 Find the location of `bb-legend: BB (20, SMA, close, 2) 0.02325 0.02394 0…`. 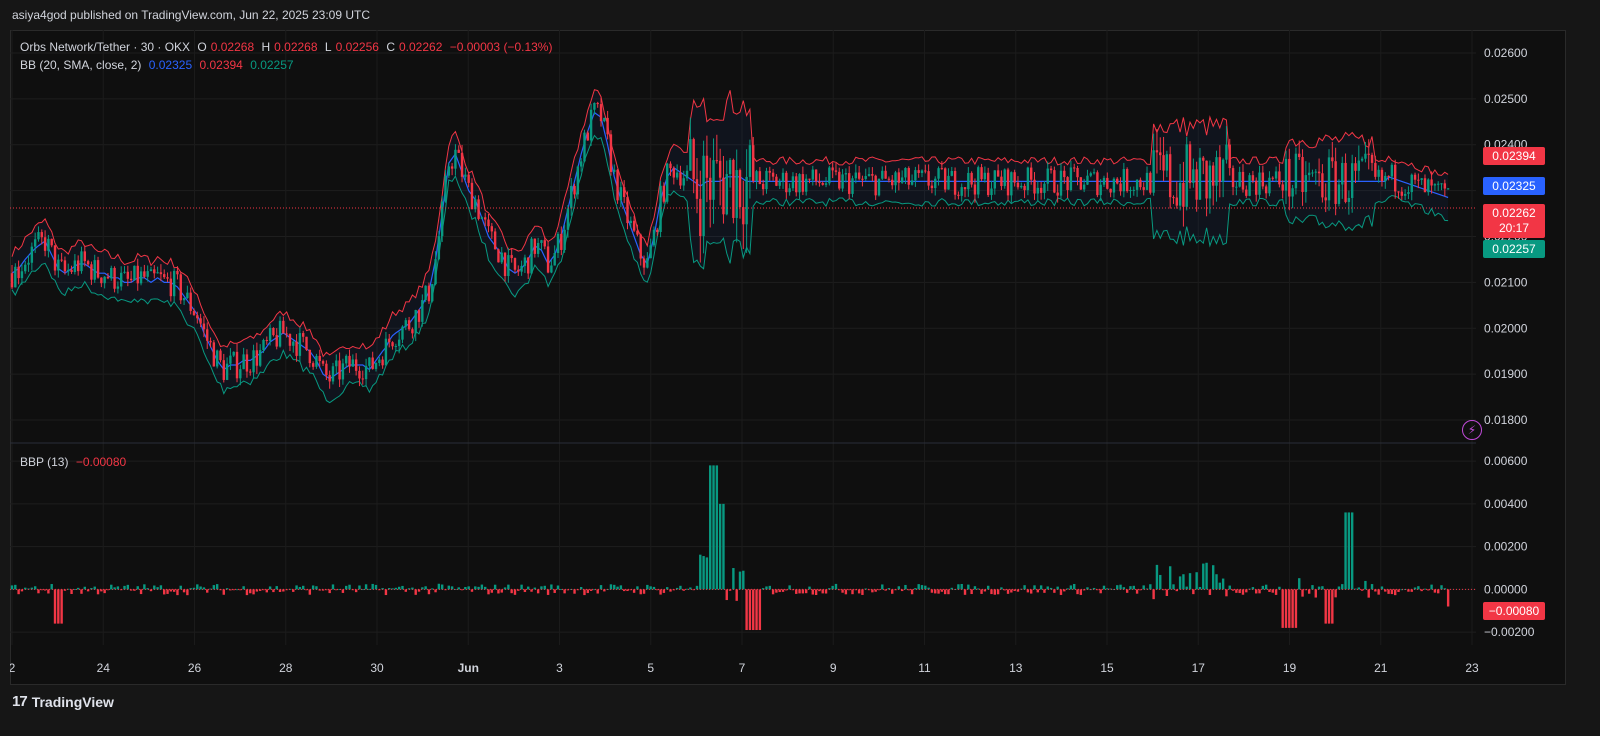

bb-legend: BB (20, SMA, close, 2) 0.02325 0.02394 0… is located at coordinates (159, 65).